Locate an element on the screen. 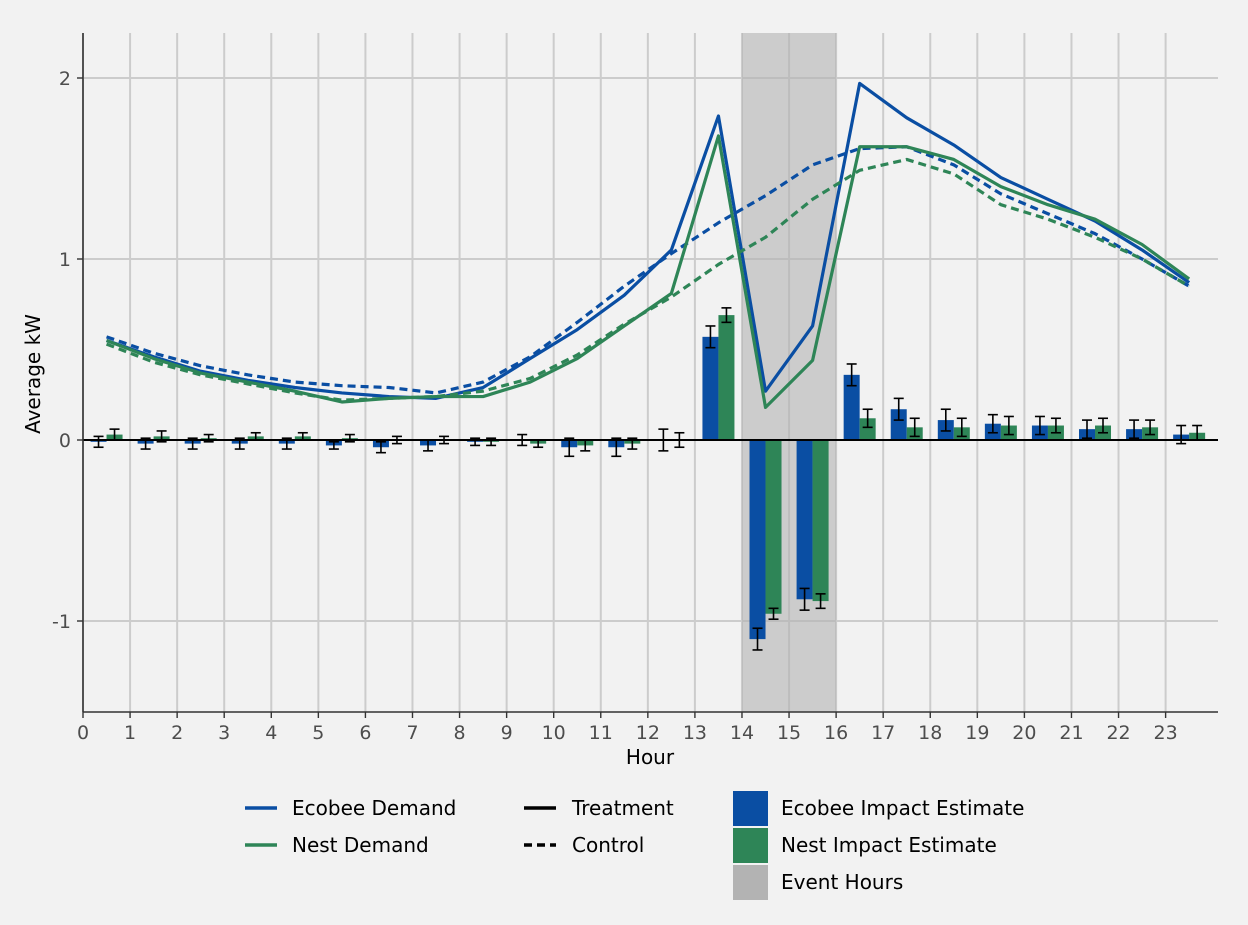 The image size is (1248, 925). x-tick-label: 7 is located at coordinates (412, 733).